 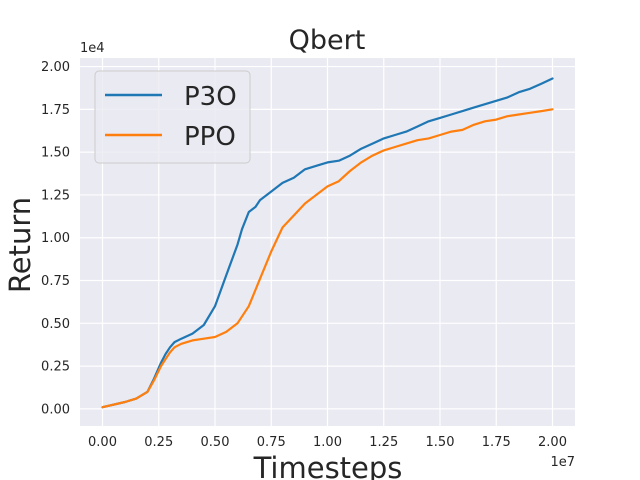 What do you see at coordinates (327, 442) in the screenshot?
I see `x-tick-label: 1.00` at bounding box center [327, 442].